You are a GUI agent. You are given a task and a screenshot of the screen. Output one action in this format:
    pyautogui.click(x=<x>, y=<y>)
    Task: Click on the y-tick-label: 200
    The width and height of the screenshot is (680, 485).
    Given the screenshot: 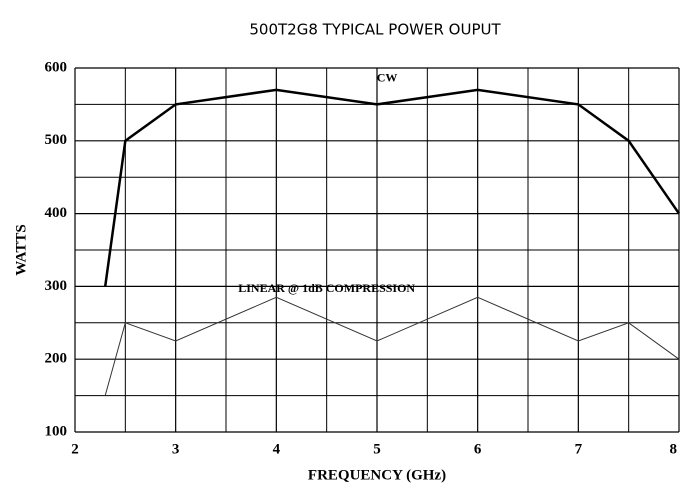 What is the action you would take?
    pyautogui.click(x=56, y=359)
    